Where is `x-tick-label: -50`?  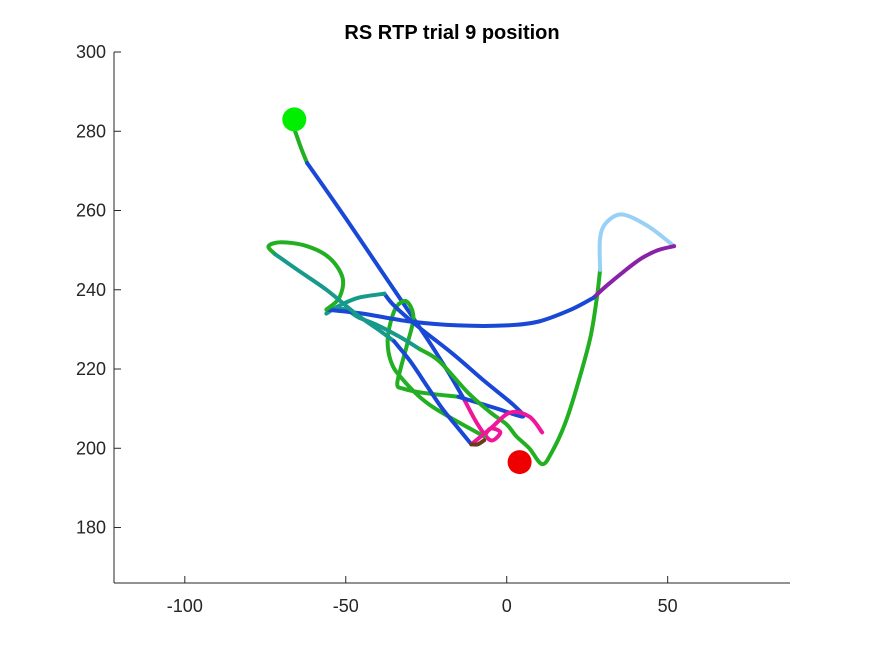 x-tick-label: -50 is located at coordinates (346, 606).